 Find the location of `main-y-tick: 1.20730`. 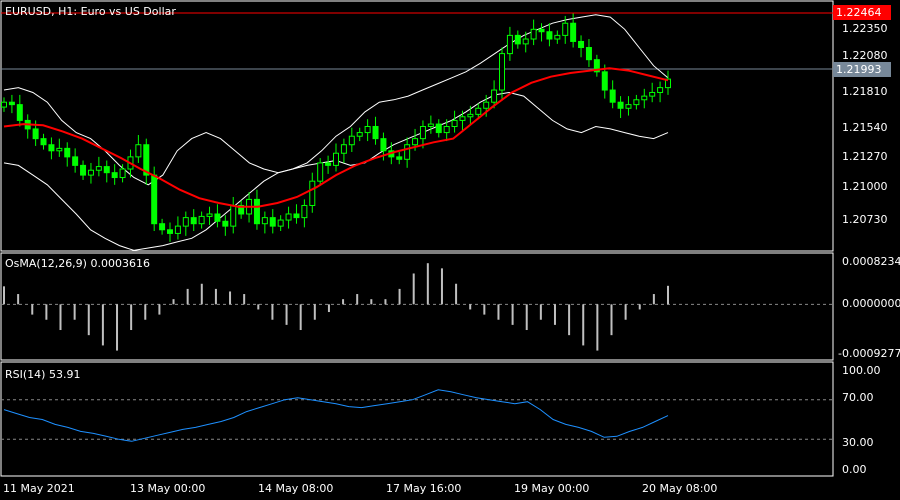

main-y-tick: 1.20730 is located at coordinates (865, 219).